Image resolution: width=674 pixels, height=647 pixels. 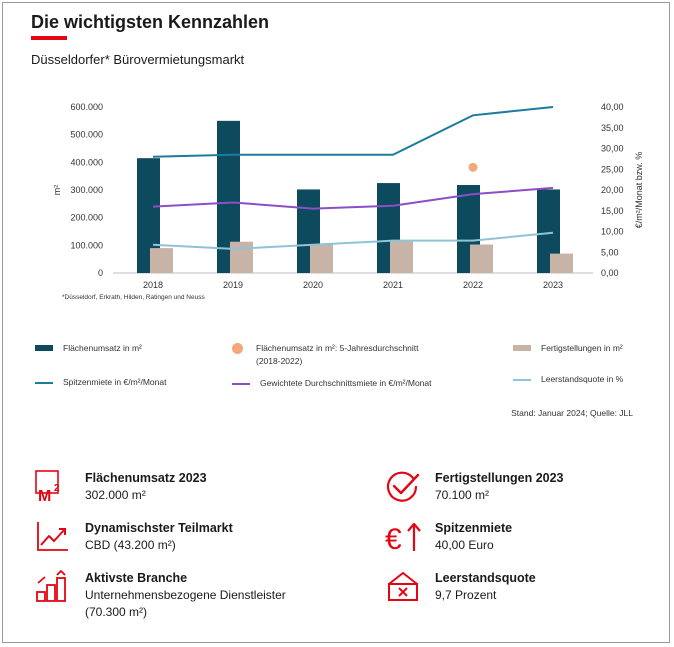 I want to click on y2-tick-label: 40,00, so click(x=612, y=107).